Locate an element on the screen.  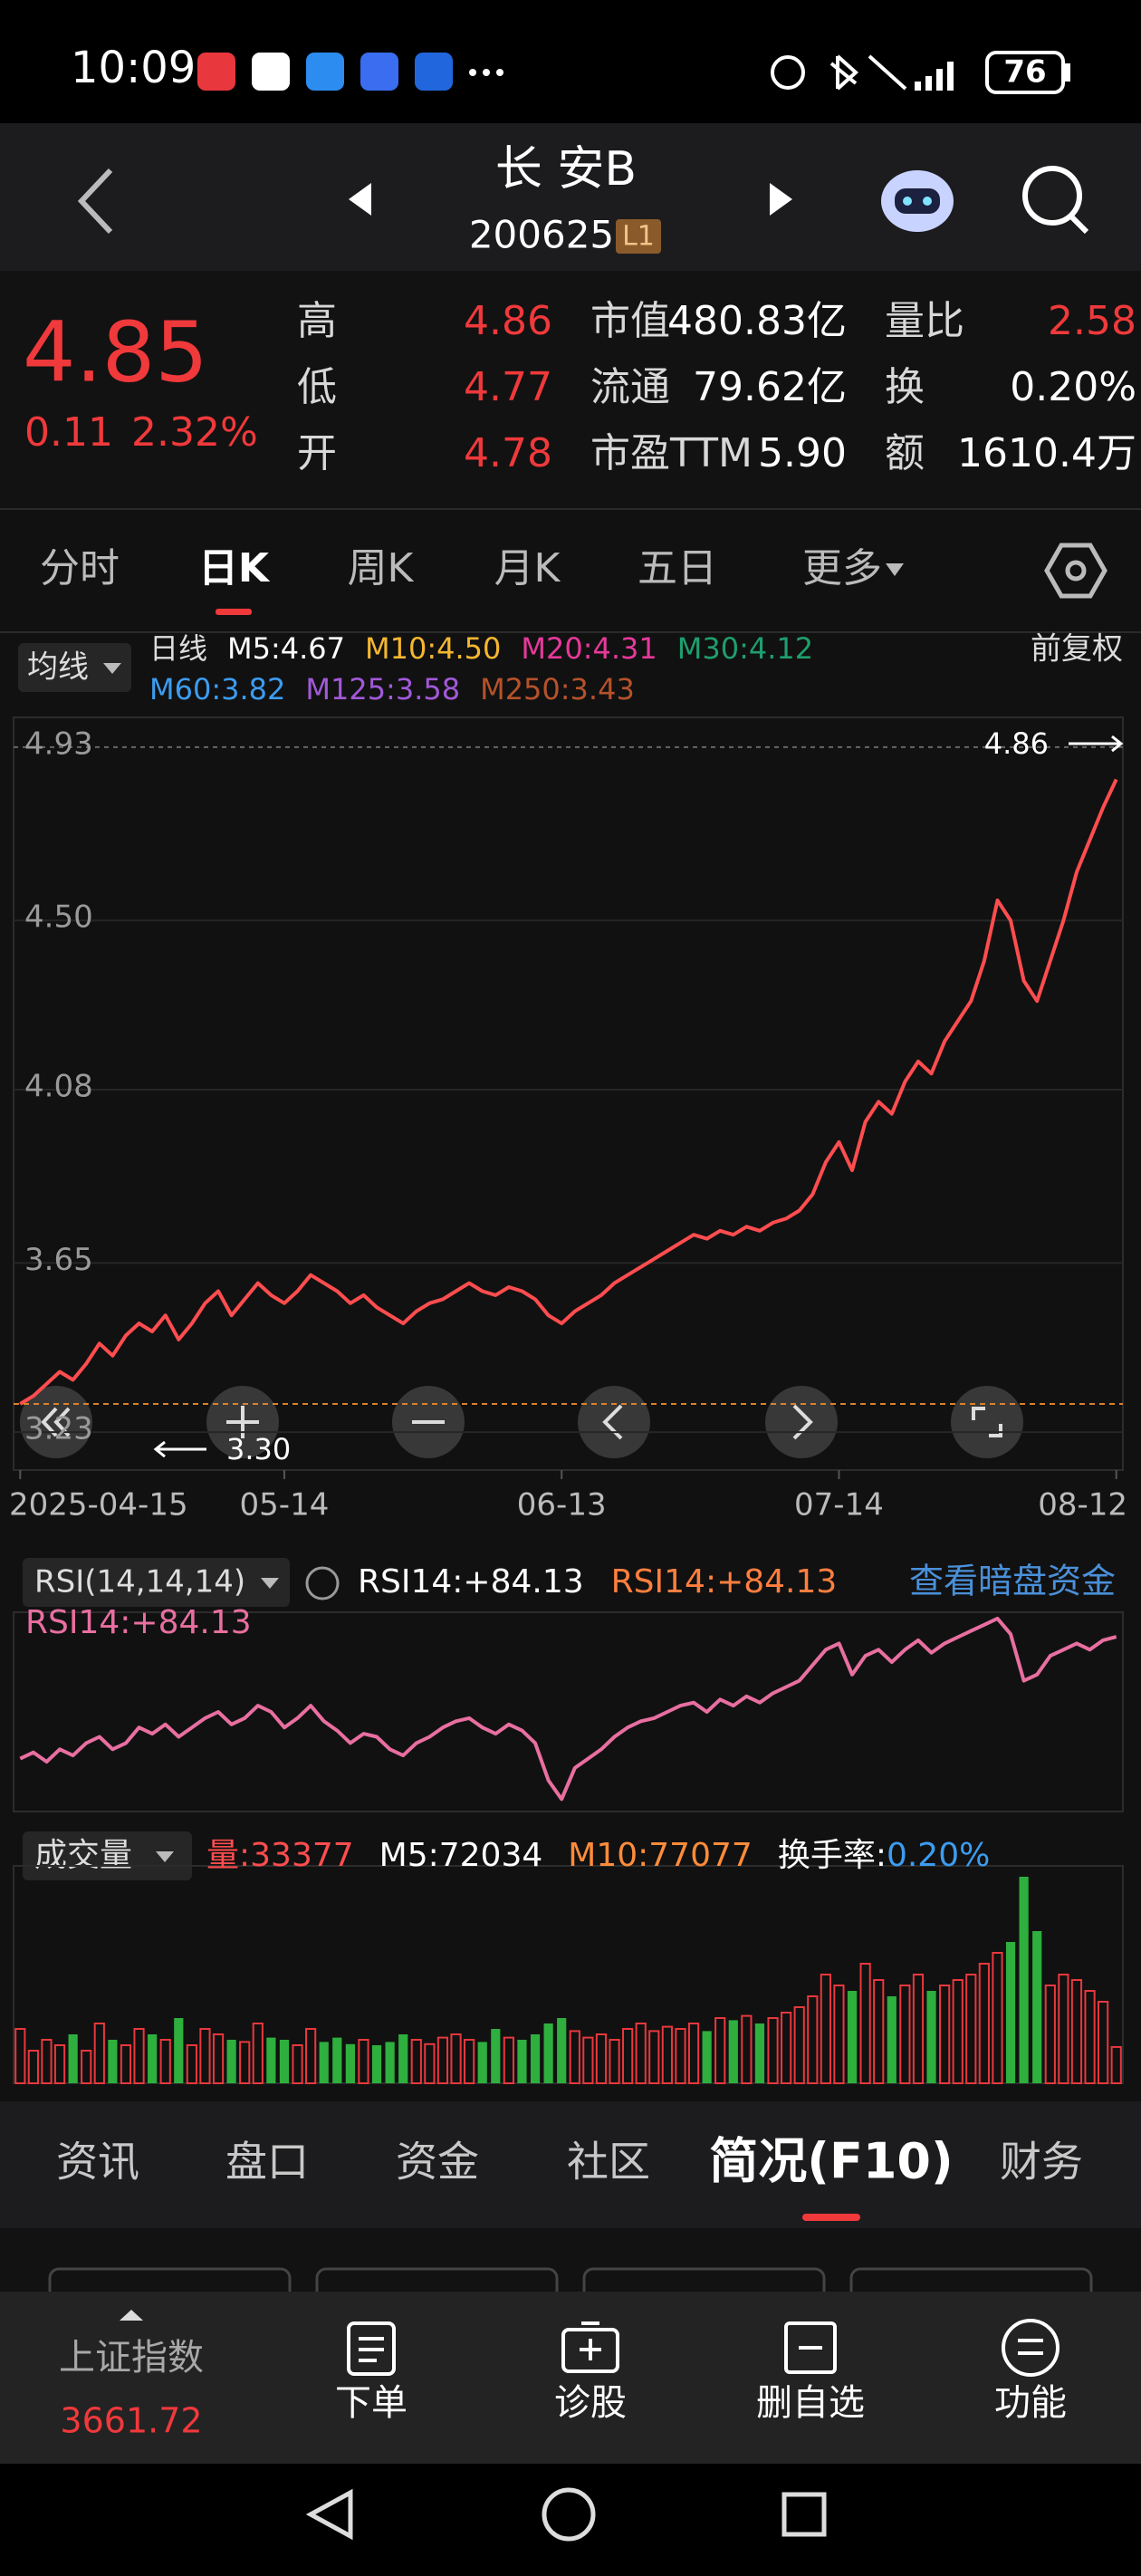
y-tick-label: 4.93 is located at coordinates (59, 744).